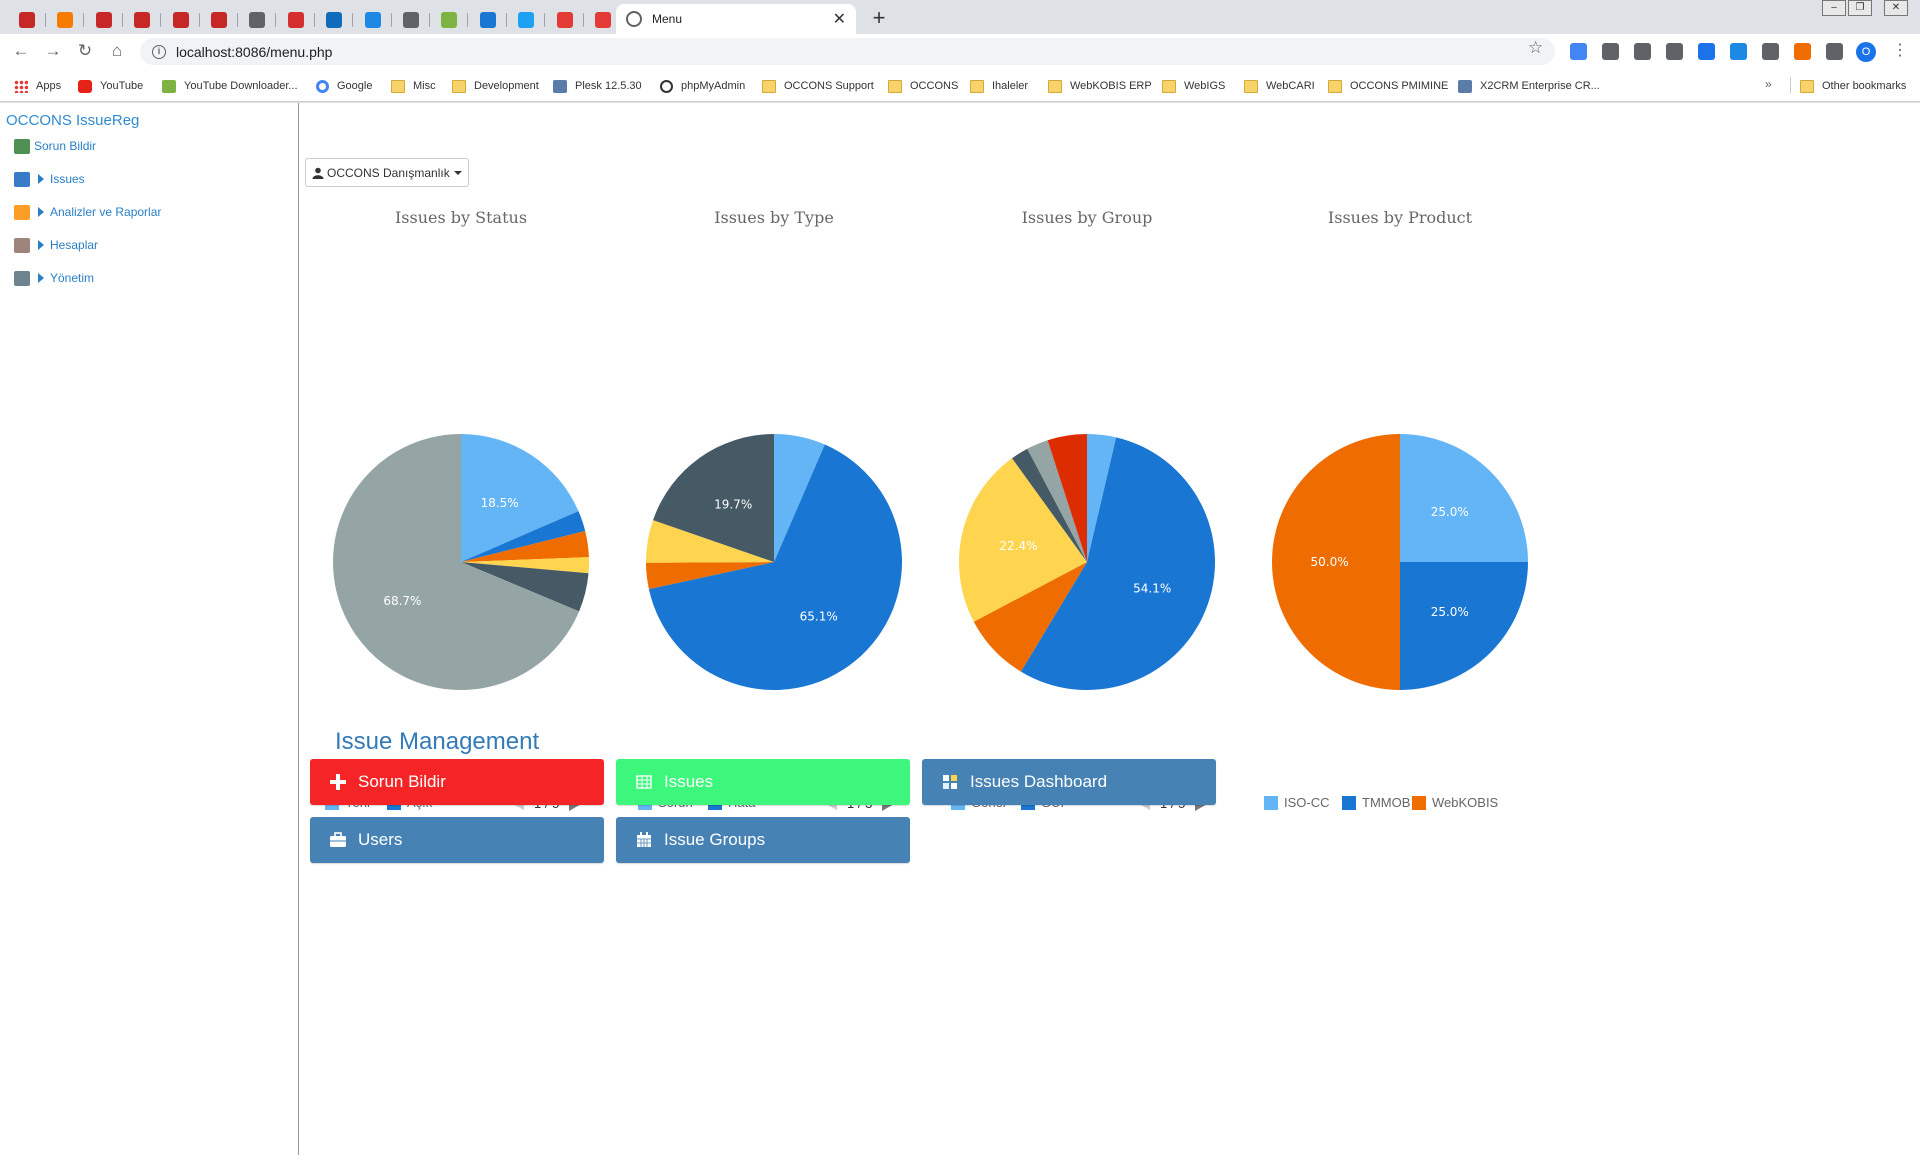 This screenshot has width=1920, height=1160. Describe the element at coordinates (763, 840) in the screenshot. I see `issue-groups-button: Issue Groups` at that location.